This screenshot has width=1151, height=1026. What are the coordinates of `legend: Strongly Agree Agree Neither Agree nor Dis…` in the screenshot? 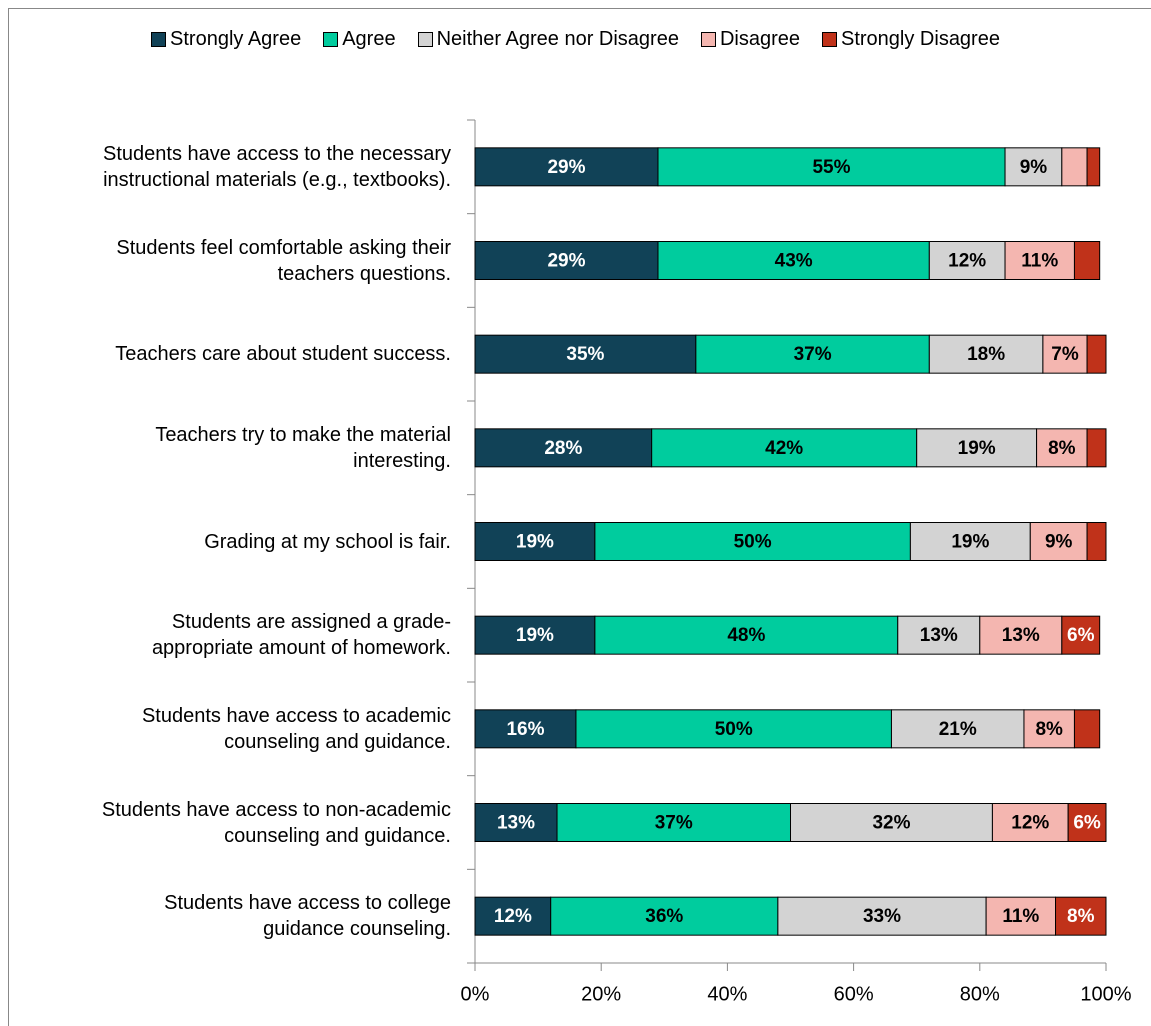 It's located at (575, 39).